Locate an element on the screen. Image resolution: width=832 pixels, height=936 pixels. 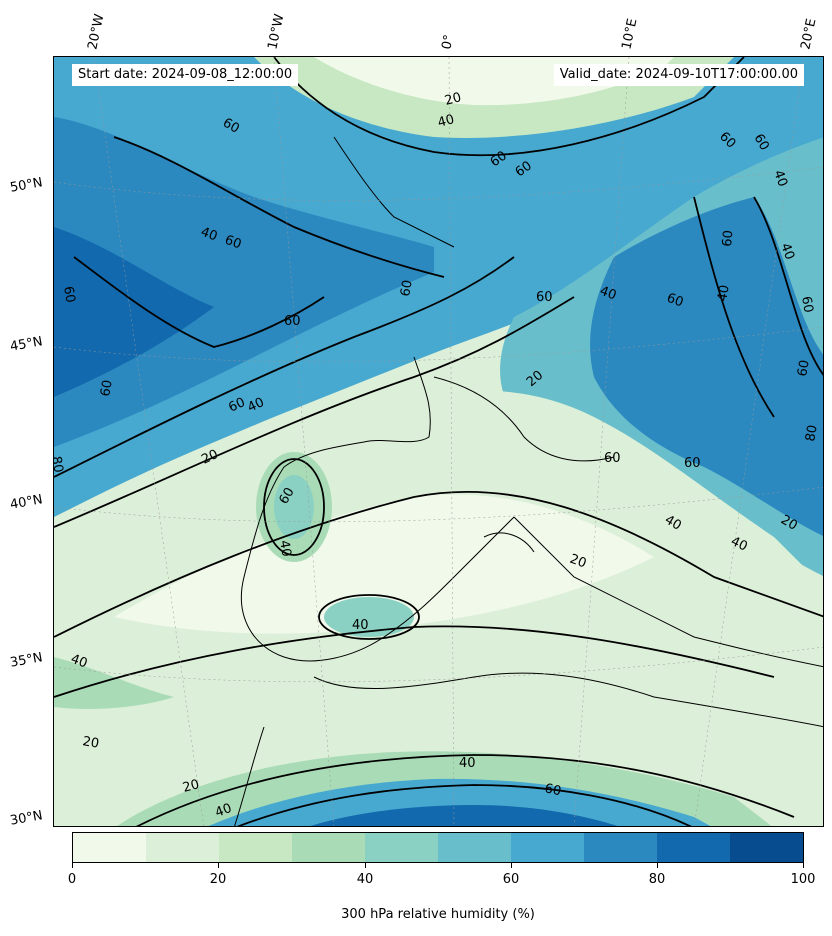
humidity-patch-iberia-core is located at coordinates (294, 507).